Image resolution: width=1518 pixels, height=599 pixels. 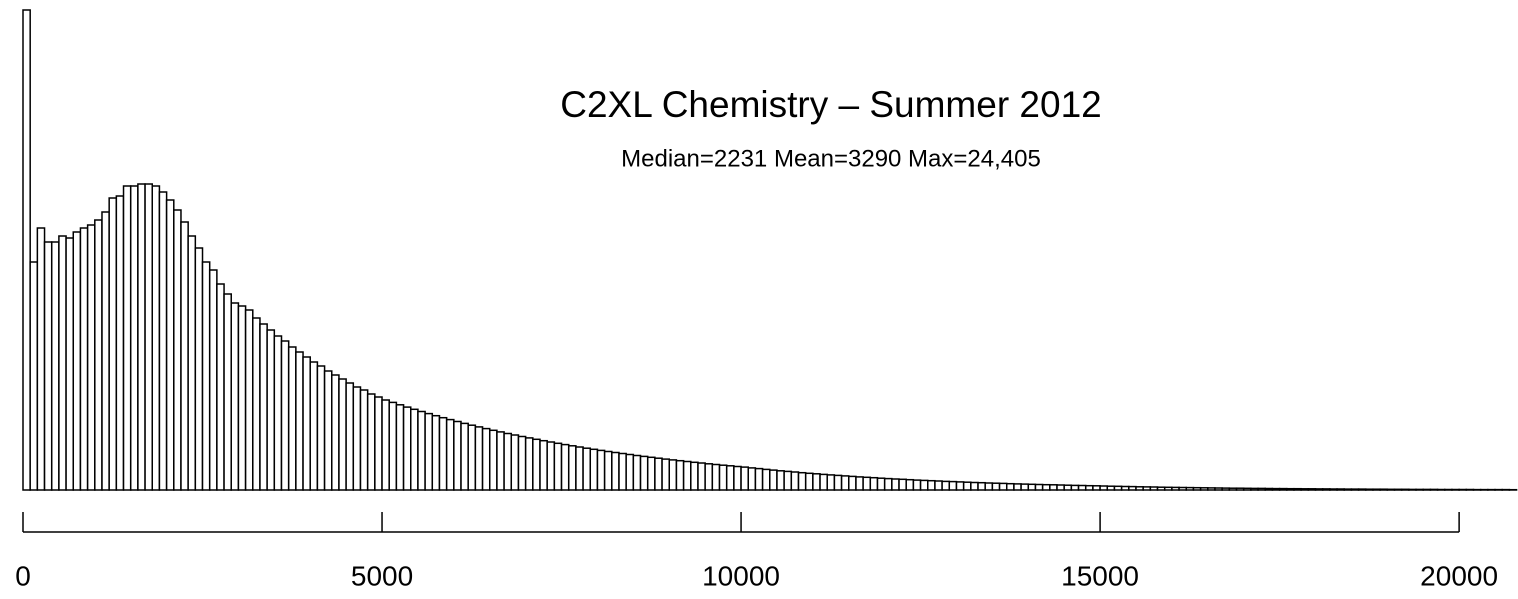 What do you see at coordinates (1100, 575) in the screenshot?
I see `x-tick-label: 15000` at bounding box center [1100, 575].